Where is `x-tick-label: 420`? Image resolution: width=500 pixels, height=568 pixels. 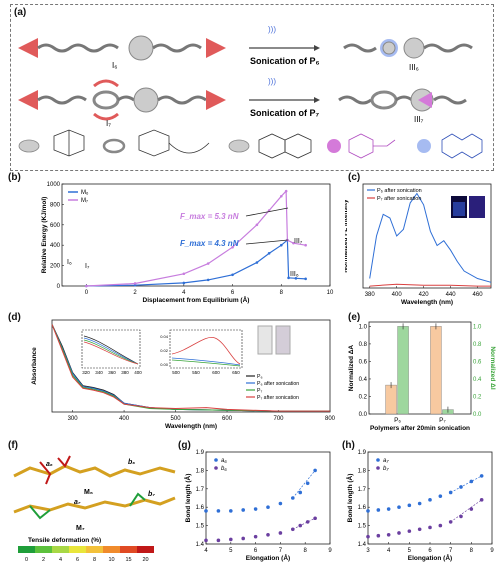 x-tick-label: 420 is located at coordinates (424, 295).